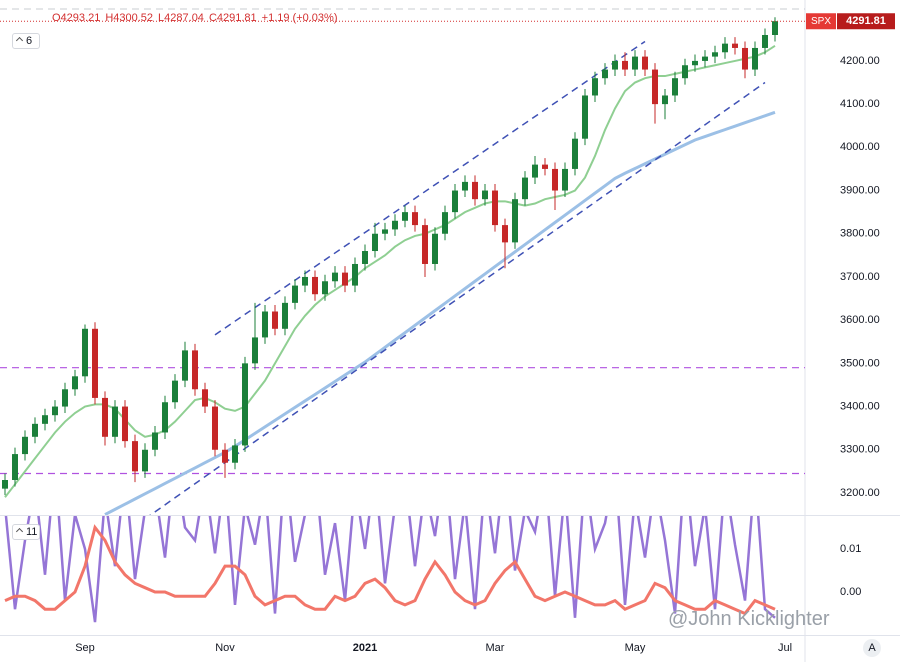  I want to click on indicator-pane, so click(390, 569).